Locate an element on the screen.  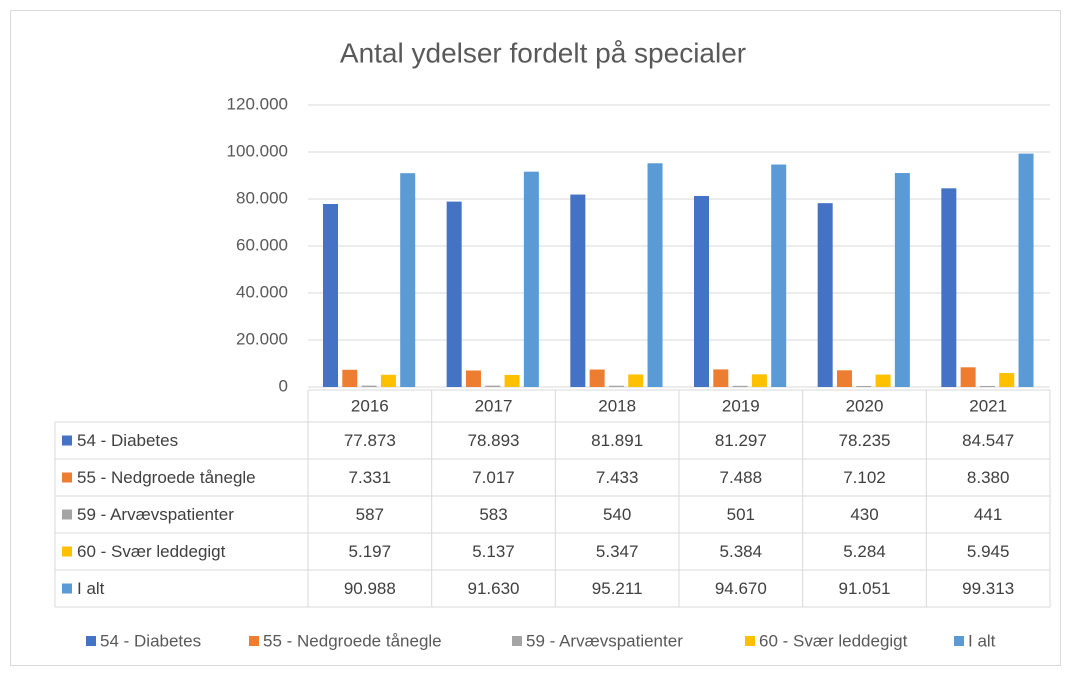
y-tick-label: 0 is located at coordinates (283, 385).